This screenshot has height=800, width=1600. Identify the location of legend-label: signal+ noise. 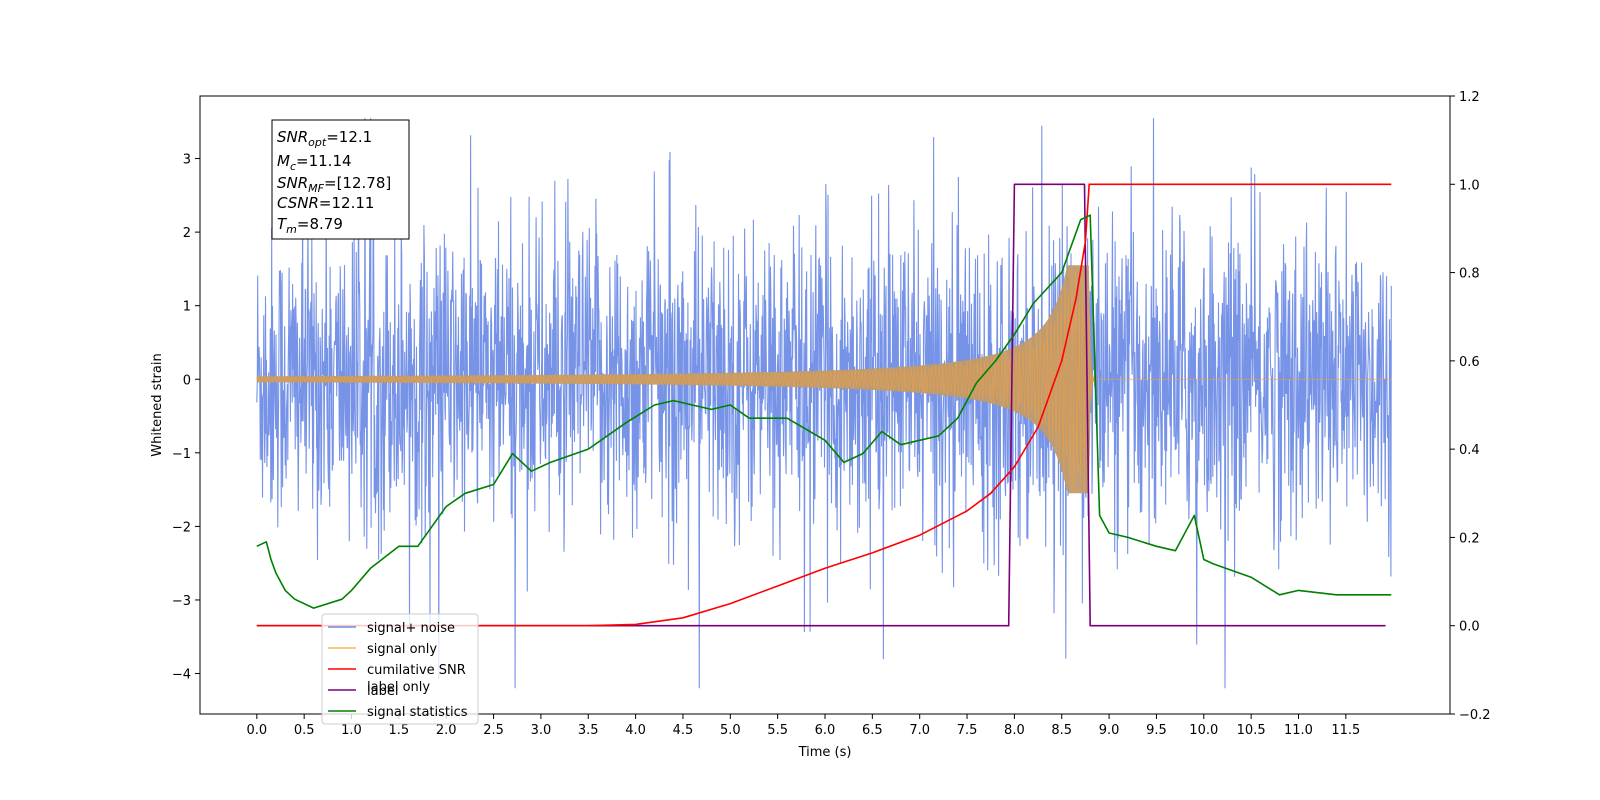
(411, 628).